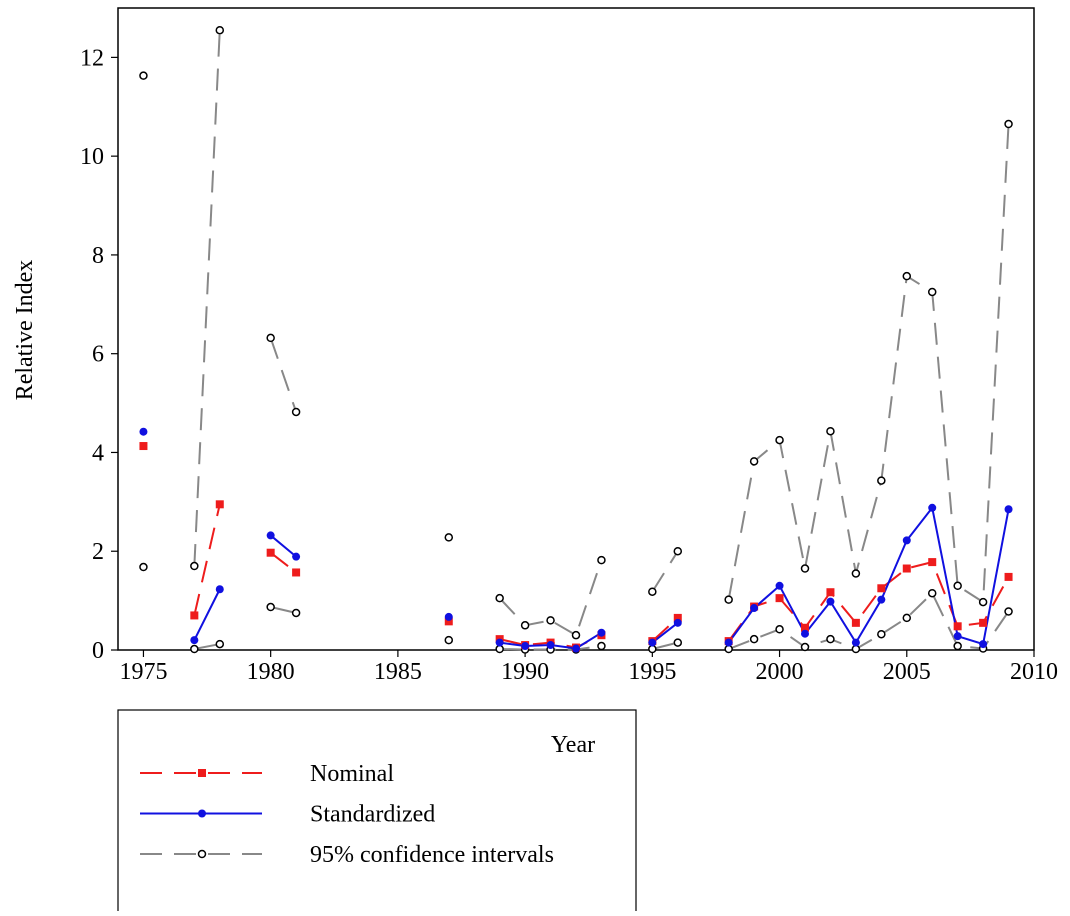  What do you see at coordinates (98, 651) in the screenshot?
I see `y-tick-label: 0` at bounding box center [98, 651].